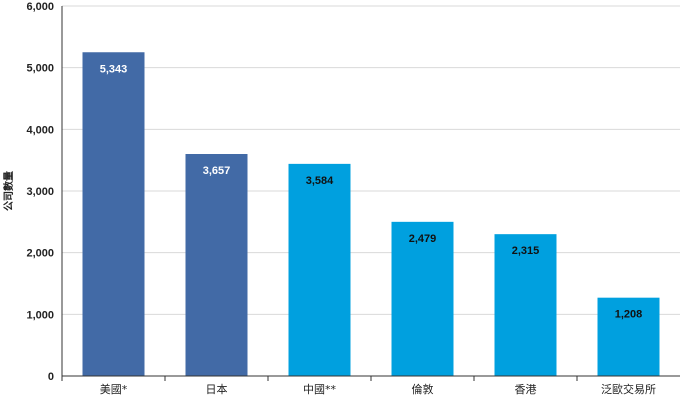 This screenshot has width=680, height=402. I want to click on x-tick-label: 倫敦, so click(423, 389).